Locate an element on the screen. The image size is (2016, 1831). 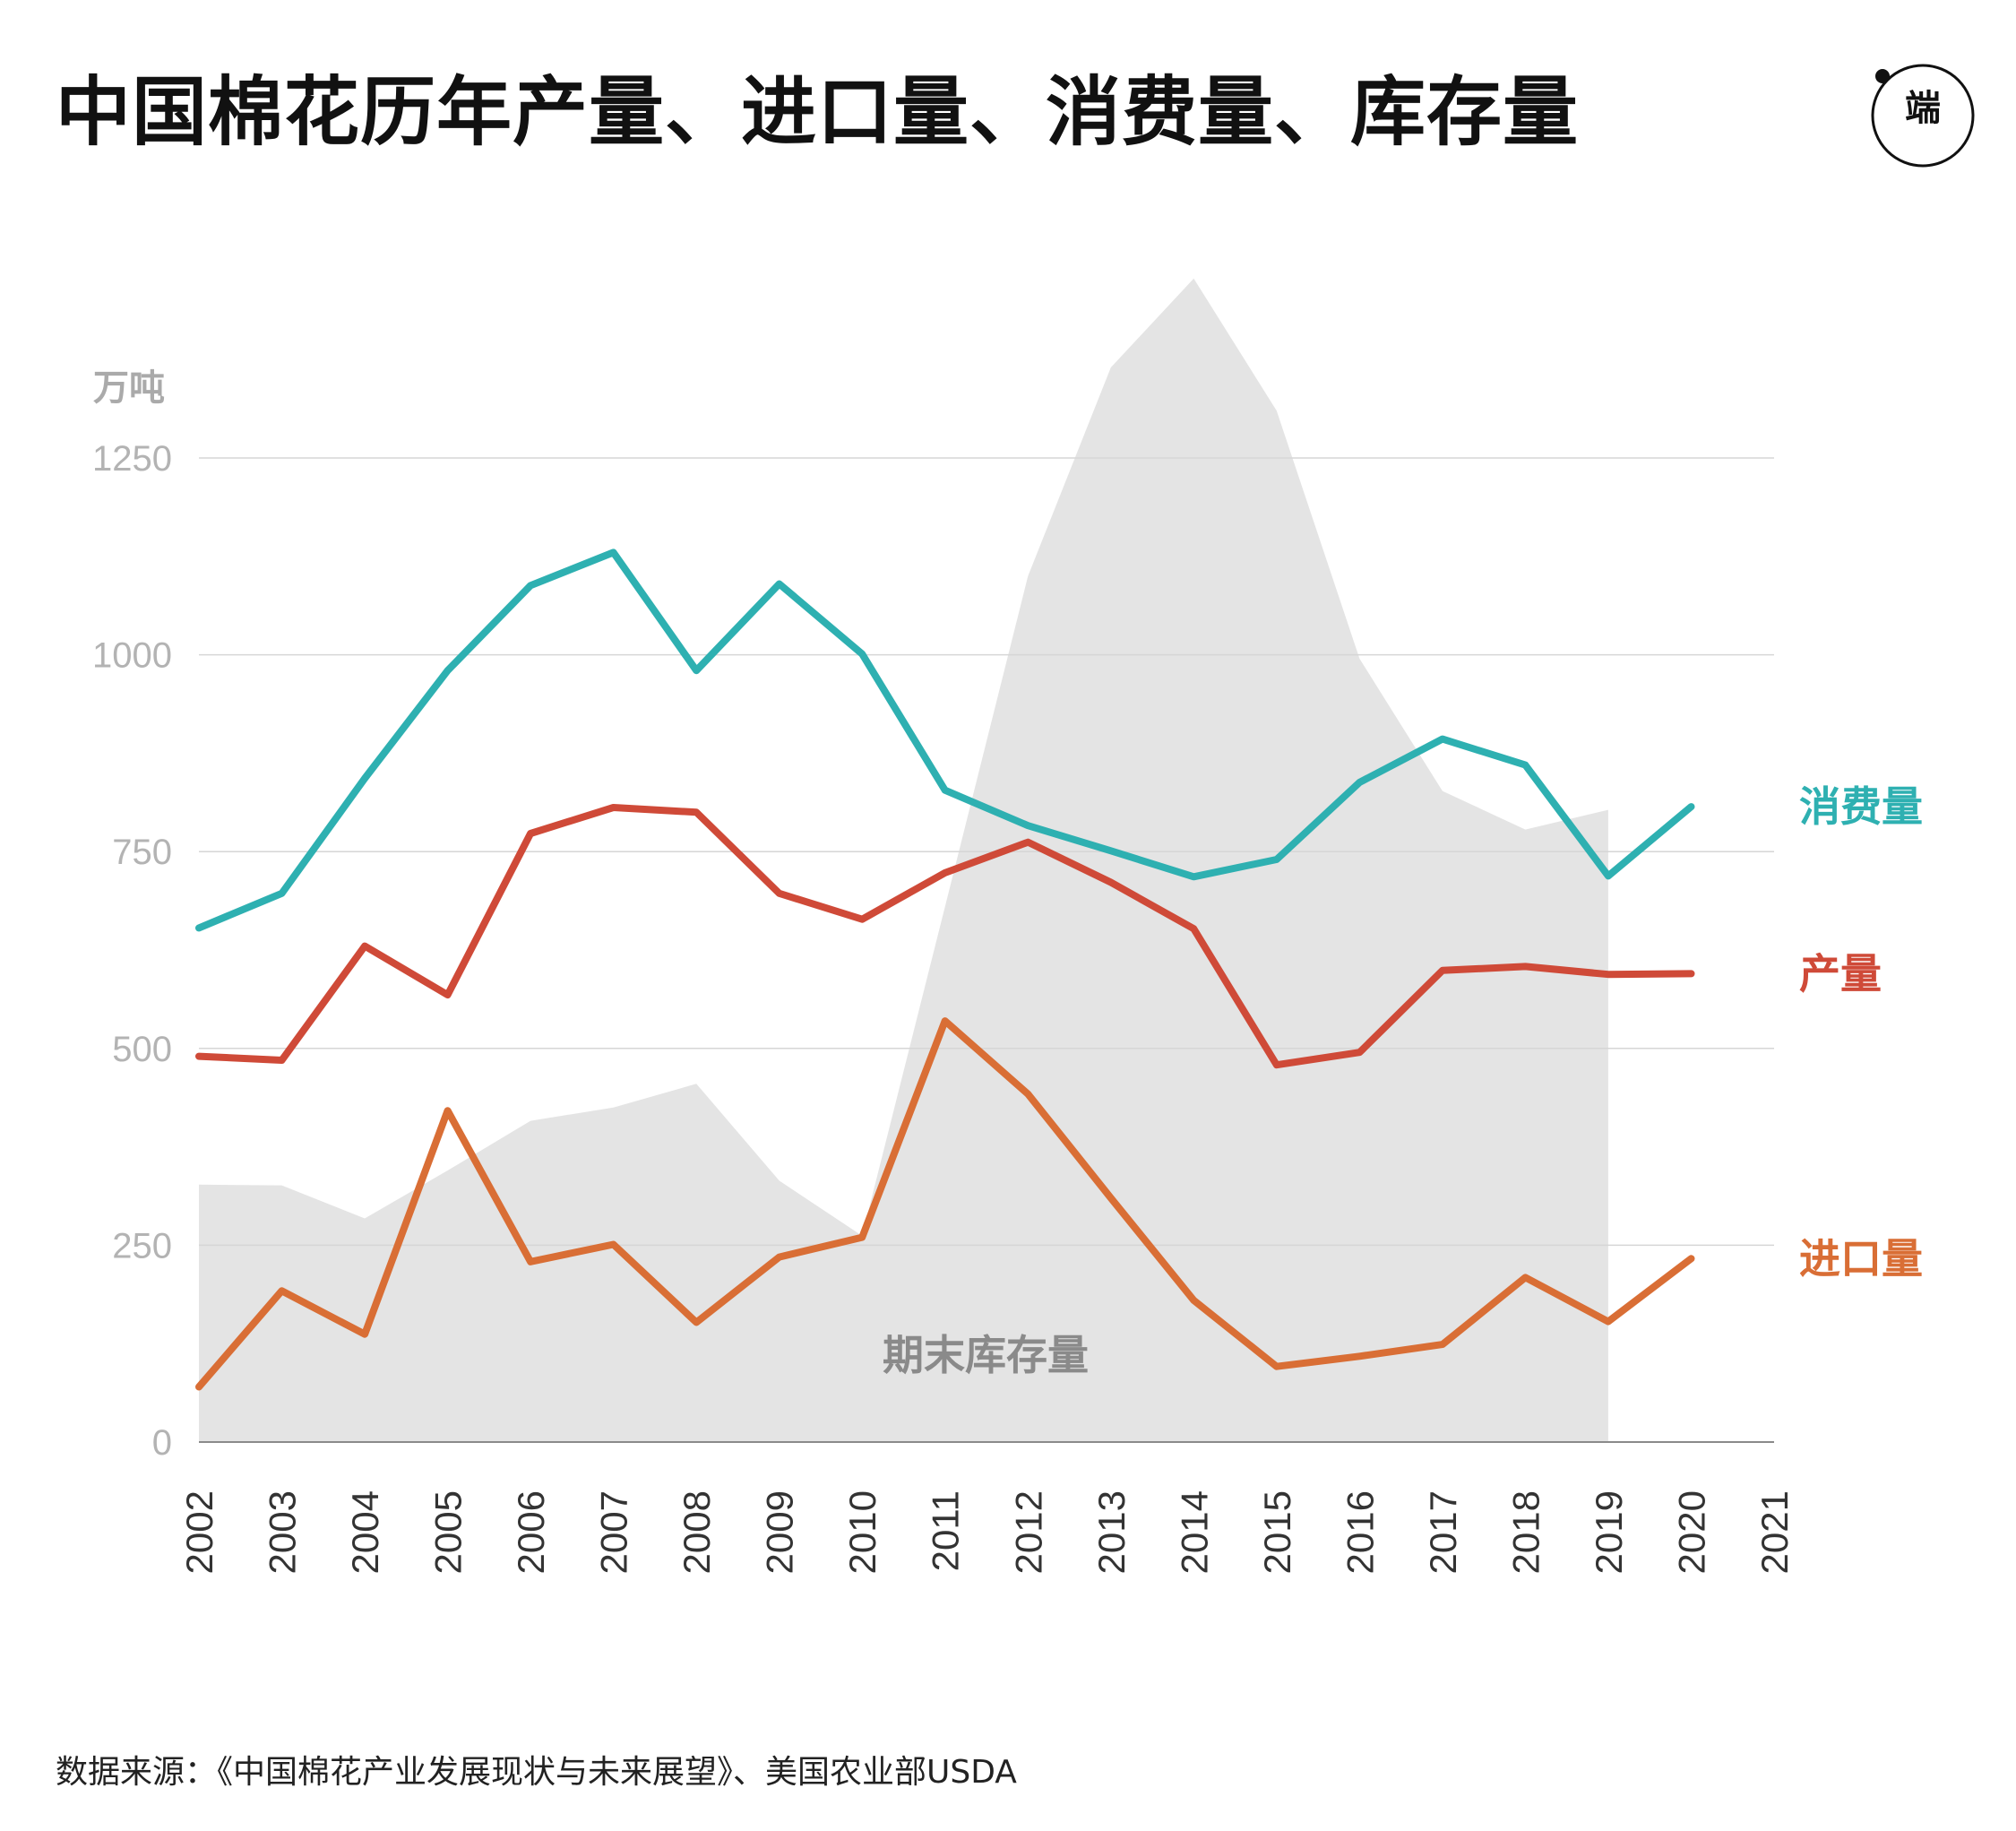
x-tick-label: 2016 is located at coordinates (1360, 1532).